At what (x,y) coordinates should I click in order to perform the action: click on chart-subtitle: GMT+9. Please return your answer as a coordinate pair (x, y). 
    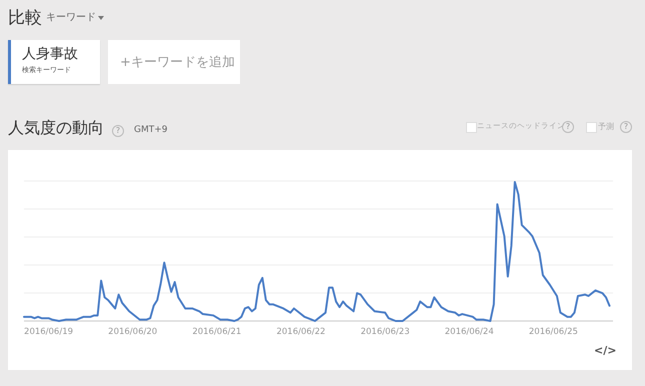
    Looking at the image, I should click on (151, 130).